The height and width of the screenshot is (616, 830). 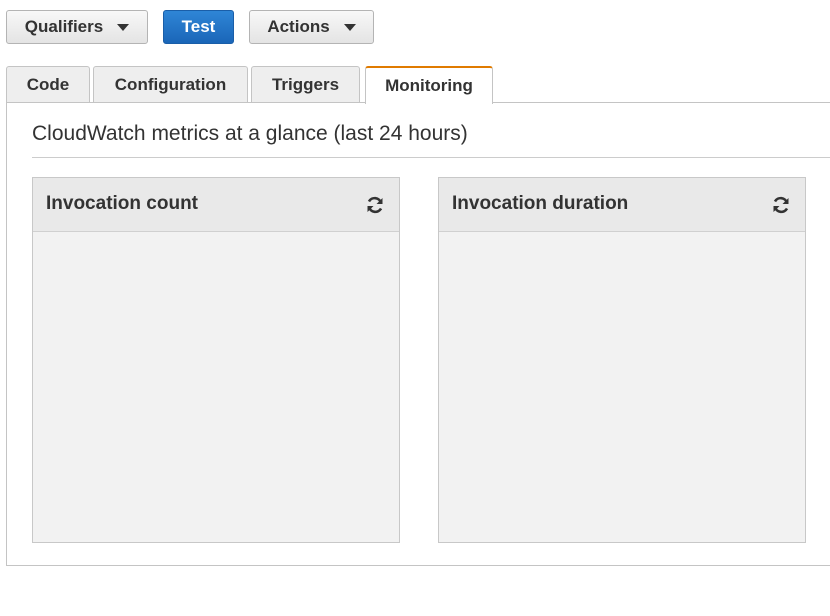 What do you see at coordinates (305, 84) in the screenshot?
I see `tab: Triggers` at bounding box center [305, 84].